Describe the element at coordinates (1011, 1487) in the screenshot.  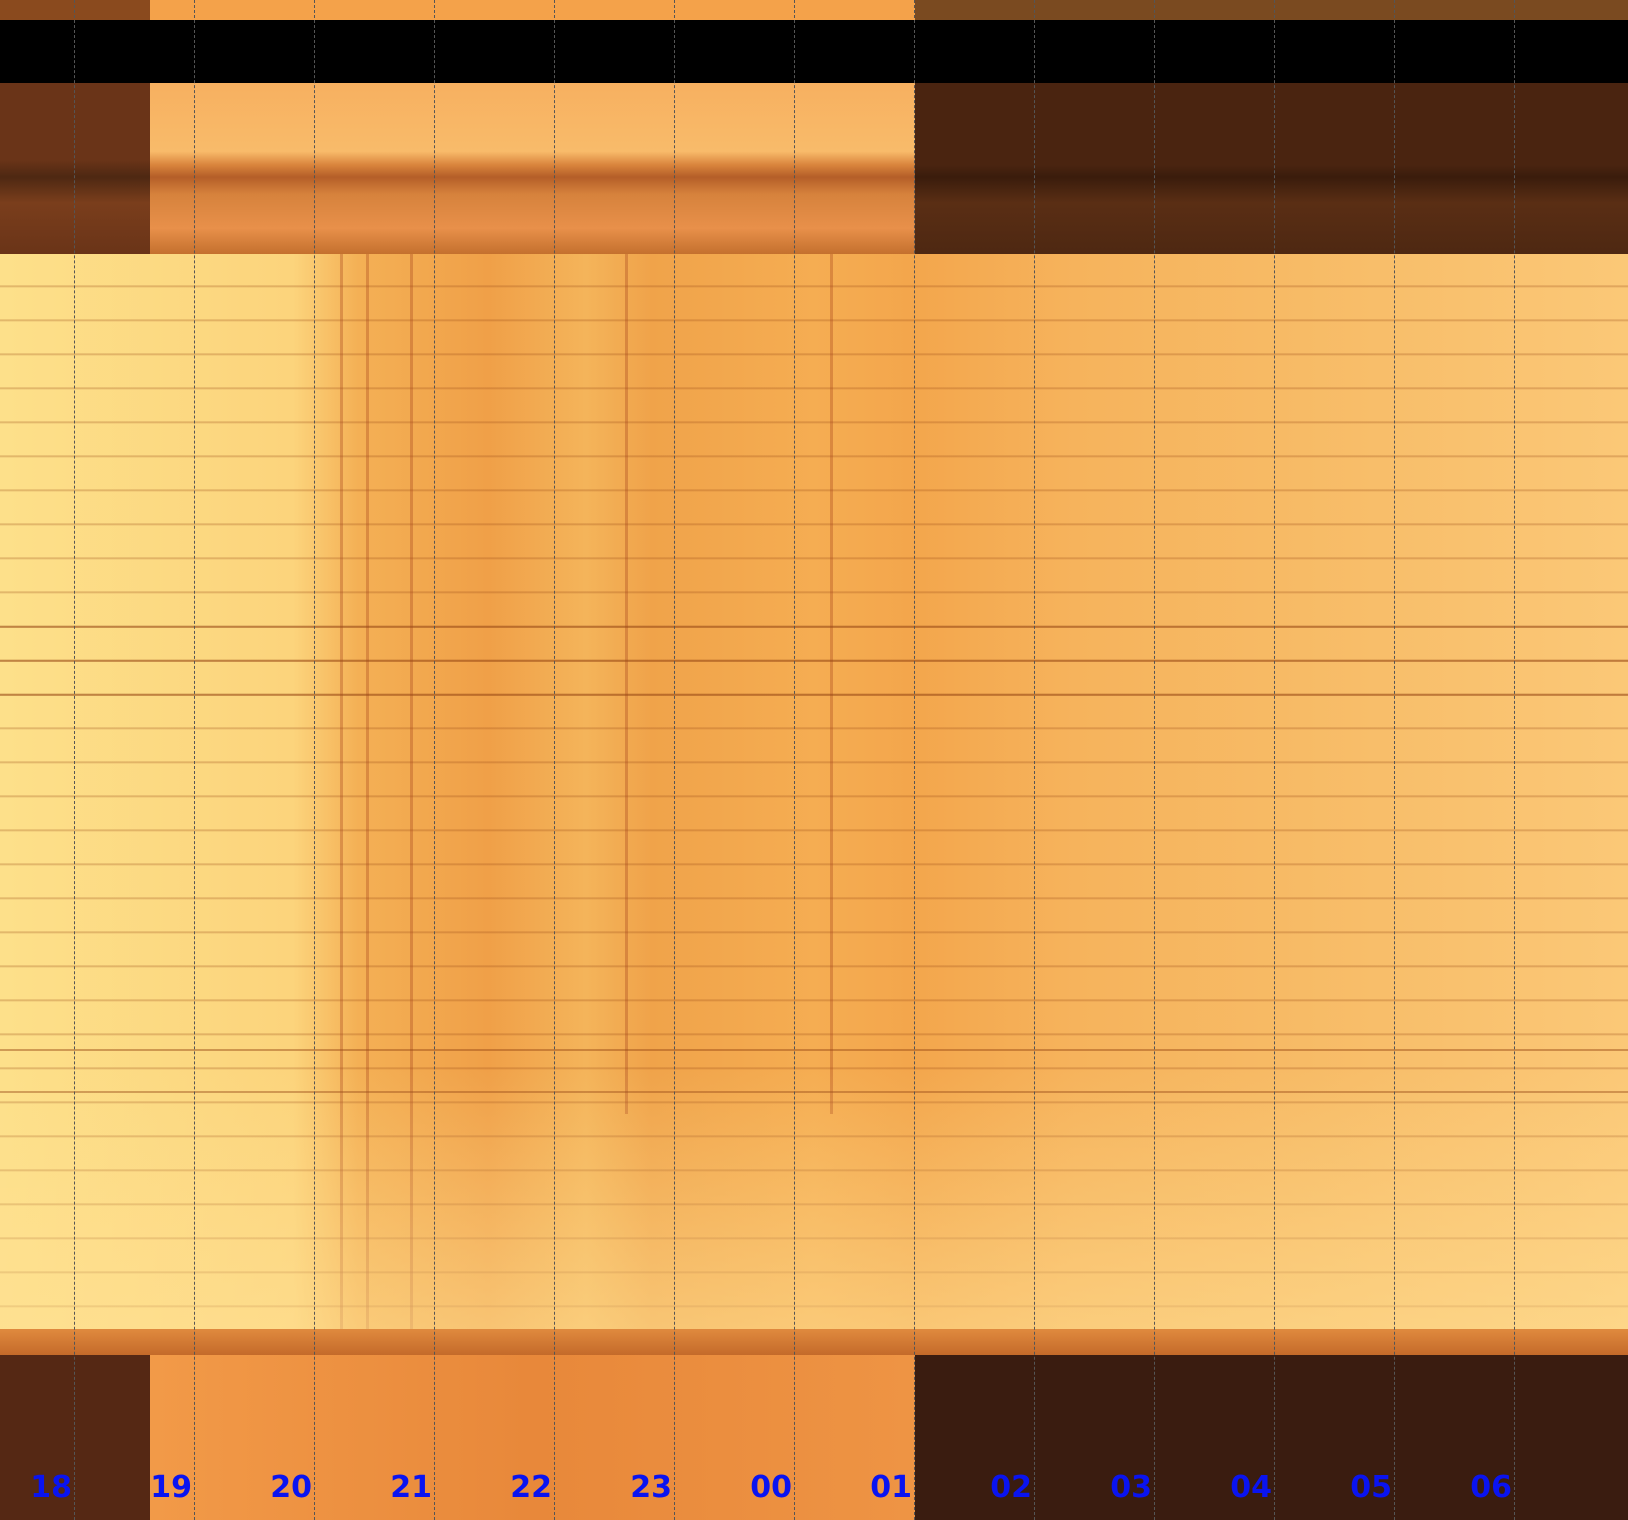
I see `x-tick-label: 02` at that location.